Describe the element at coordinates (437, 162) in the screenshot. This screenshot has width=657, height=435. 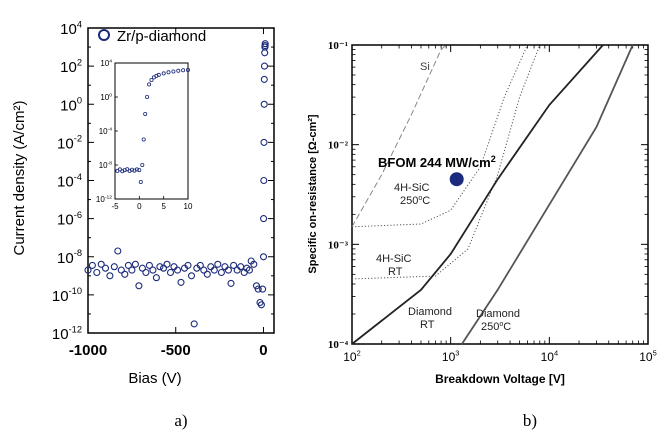
I see `bfom-annotation: BFOM 244 MW/cm2` at that location.